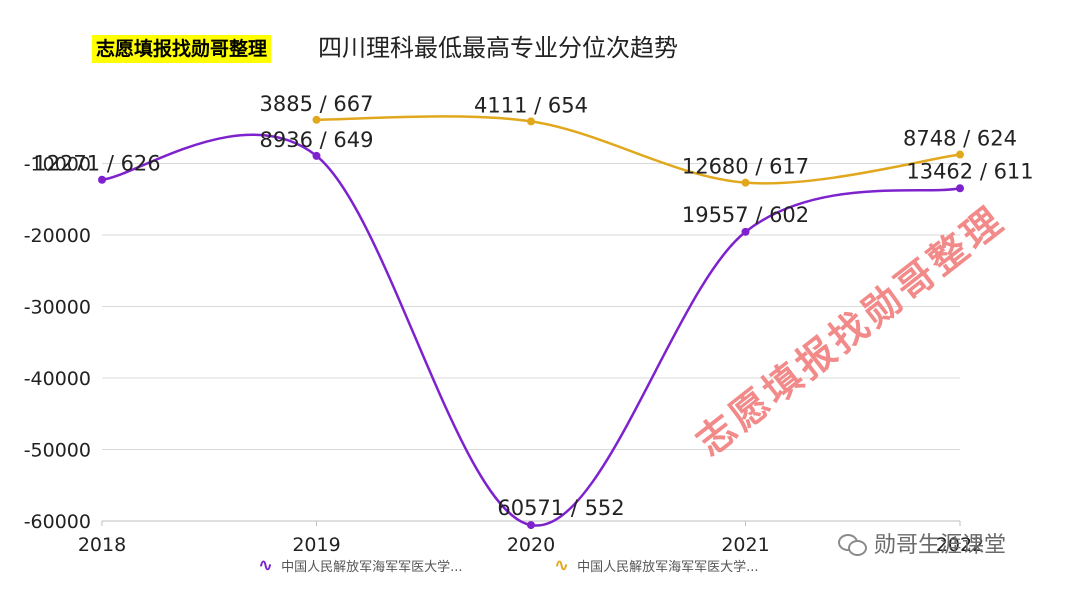 This screenshot has width=1080, height=591. Describe the element at coordinates (316, 545) in the screenshot. I see `x-tick-label: 2019` at that location.